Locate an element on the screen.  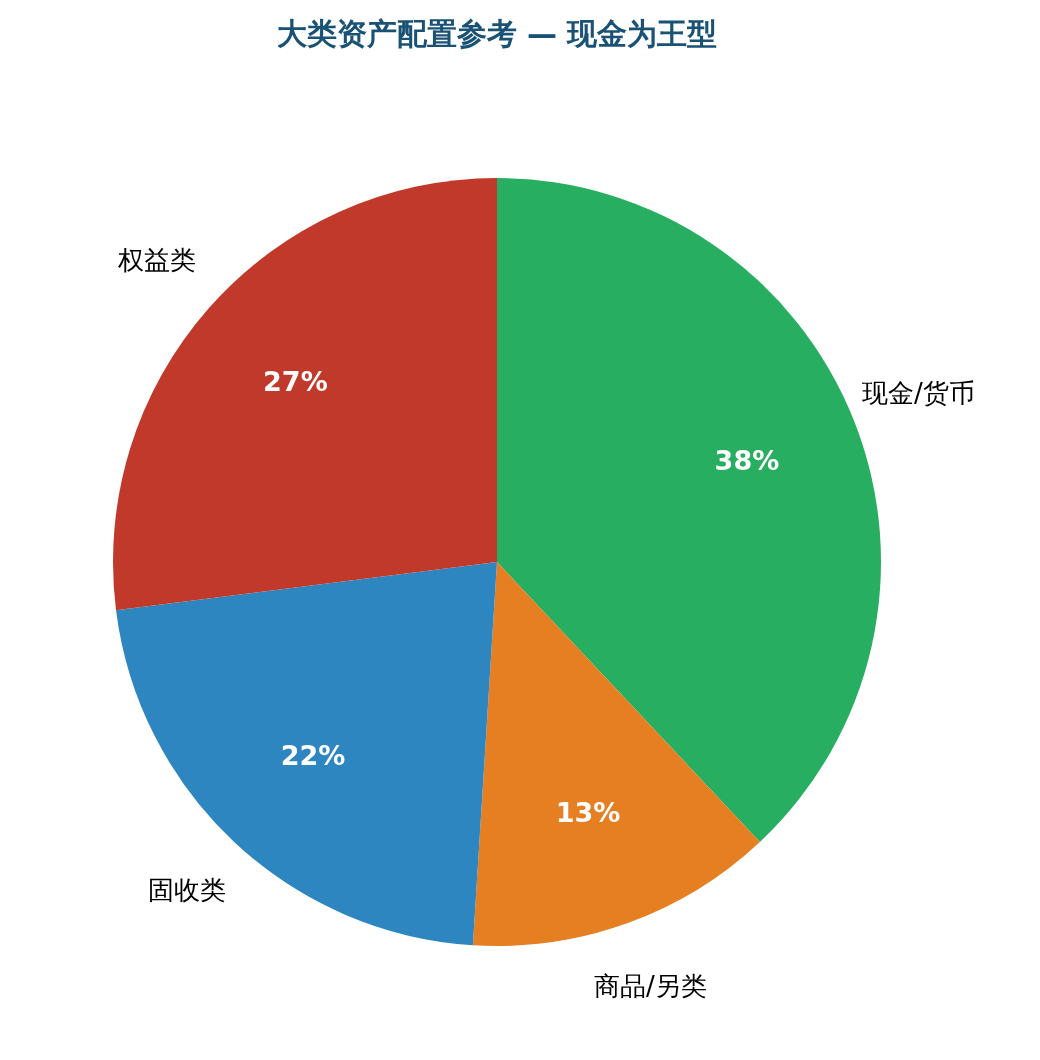
data-label: 27% is located at coordinates (295, 382).